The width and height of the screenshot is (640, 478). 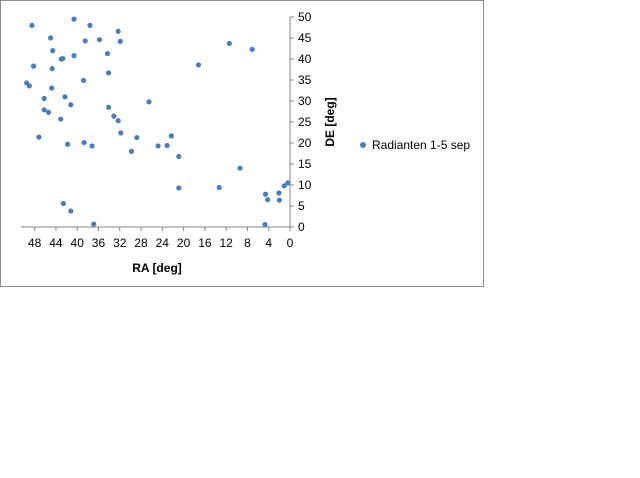 I want to click on y-tick-label: 5, so click(x=301, y=206).